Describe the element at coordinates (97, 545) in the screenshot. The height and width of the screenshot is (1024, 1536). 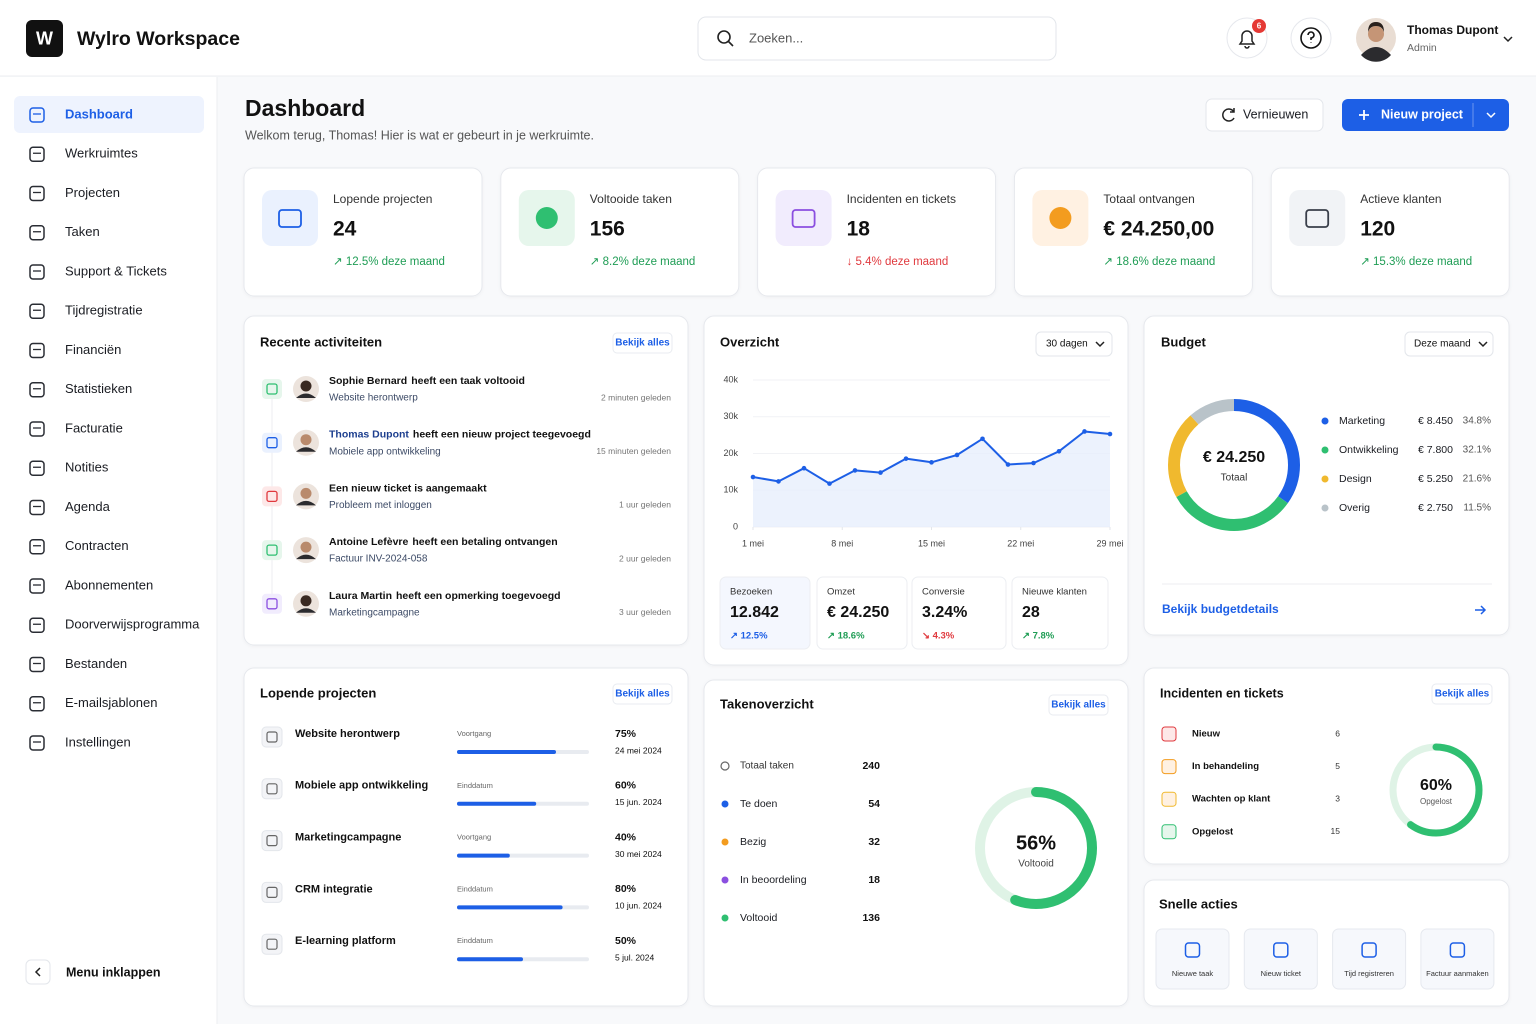
I see `nav-item: Contracten` at that location.